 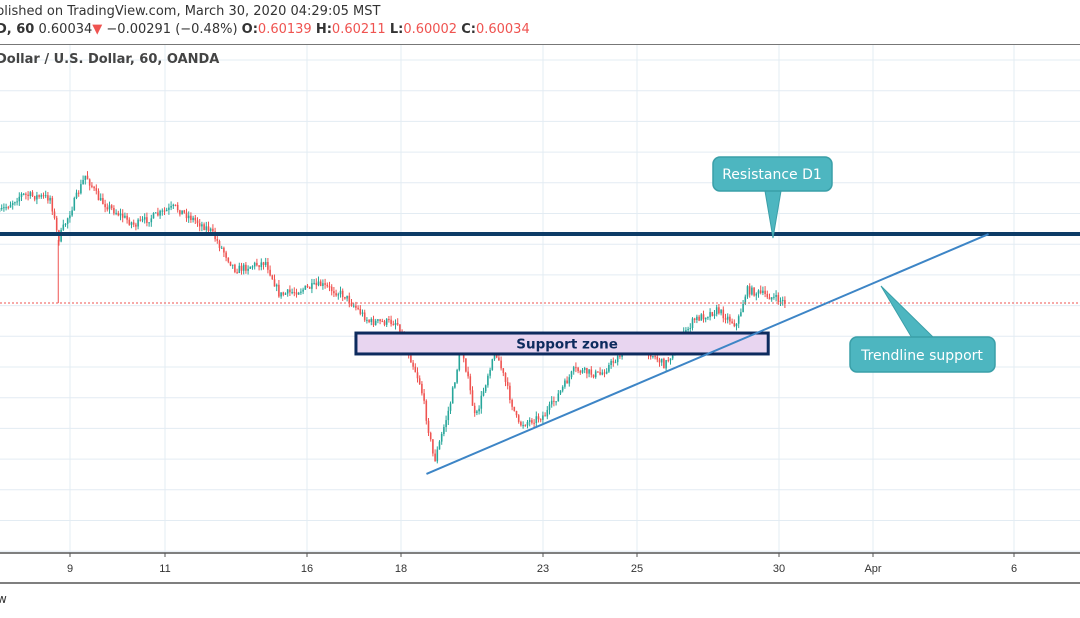 I want to click on resistance-callout, so click(x=772, y=174).